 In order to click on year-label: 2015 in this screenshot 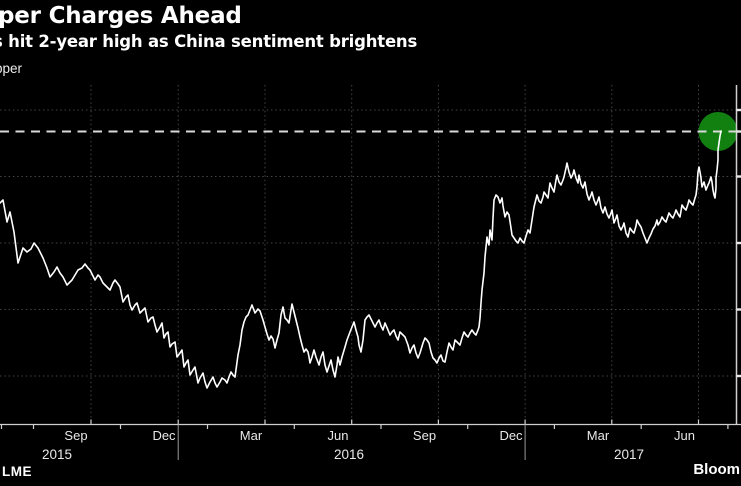, I will do `click(57, 454)`.